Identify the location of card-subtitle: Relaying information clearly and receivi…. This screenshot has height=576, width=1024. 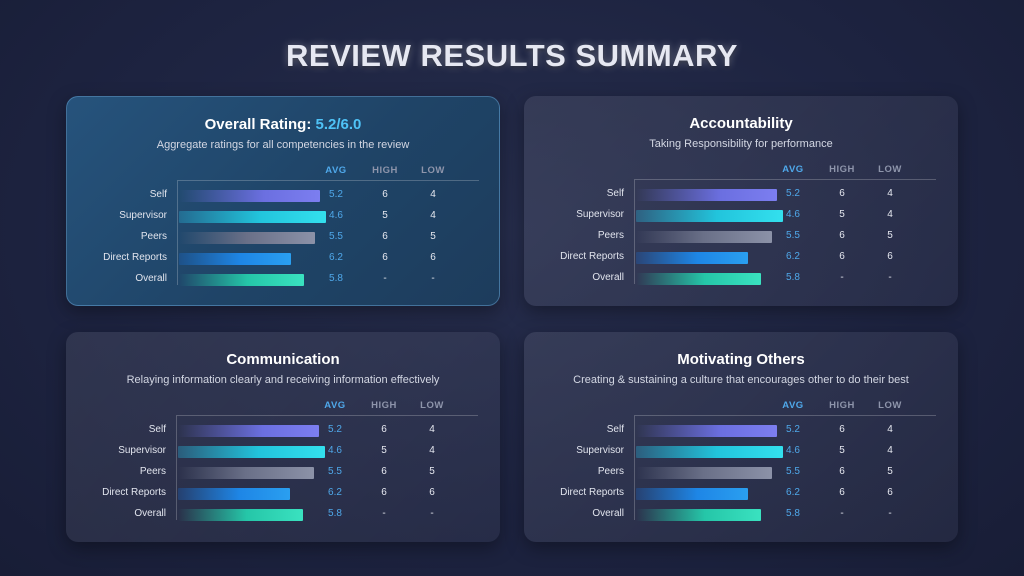
(283, 380).